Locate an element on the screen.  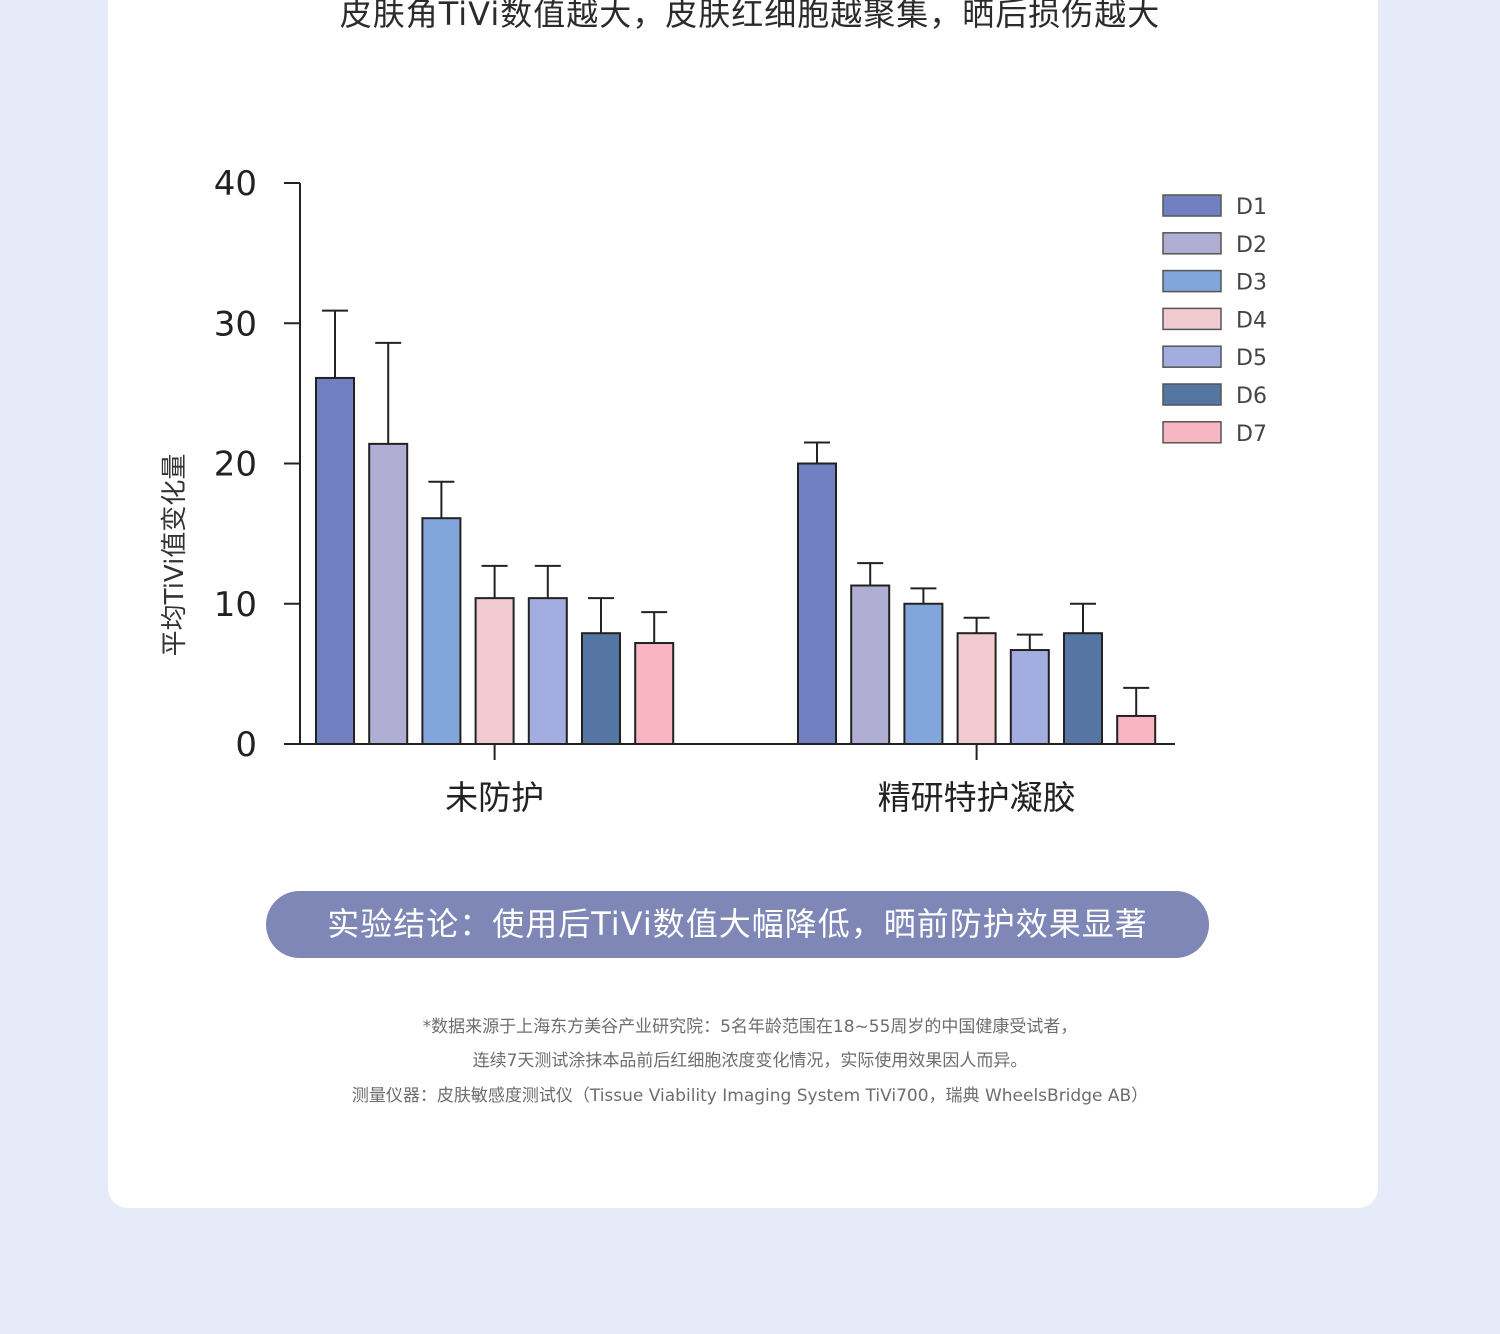
x-category-label: 未防护 is located at coordinates (494, 797).